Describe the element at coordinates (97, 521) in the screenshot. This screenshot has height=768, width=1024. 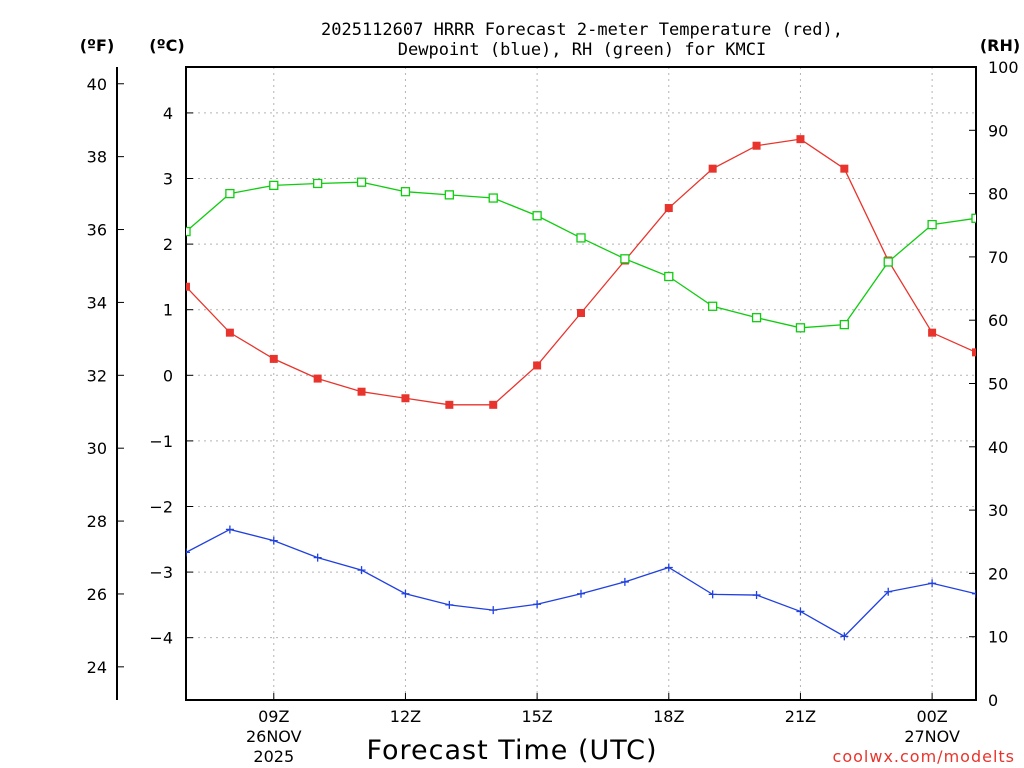
I see `fahrenheit-tick-label: 28` at that location.